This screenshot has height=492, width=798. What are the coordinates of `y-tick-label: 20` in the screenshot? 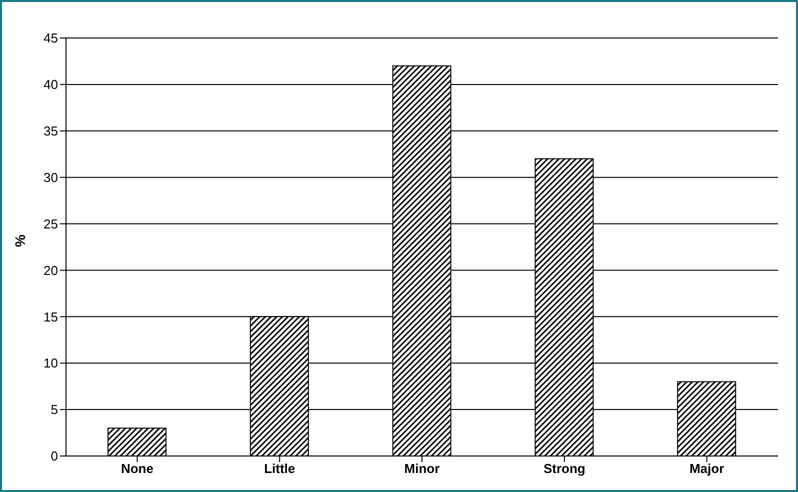 It's located at (51, 270).